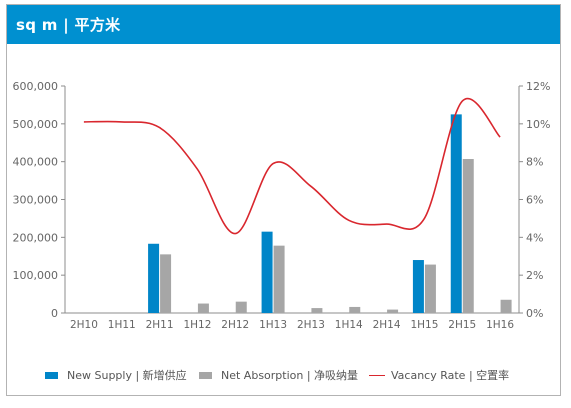 The width and height of the screenshot is (571, 408). Describe the element at coordinates (160, 325) in the screenshot. I see `x-tick-label: 2H11` at that location.